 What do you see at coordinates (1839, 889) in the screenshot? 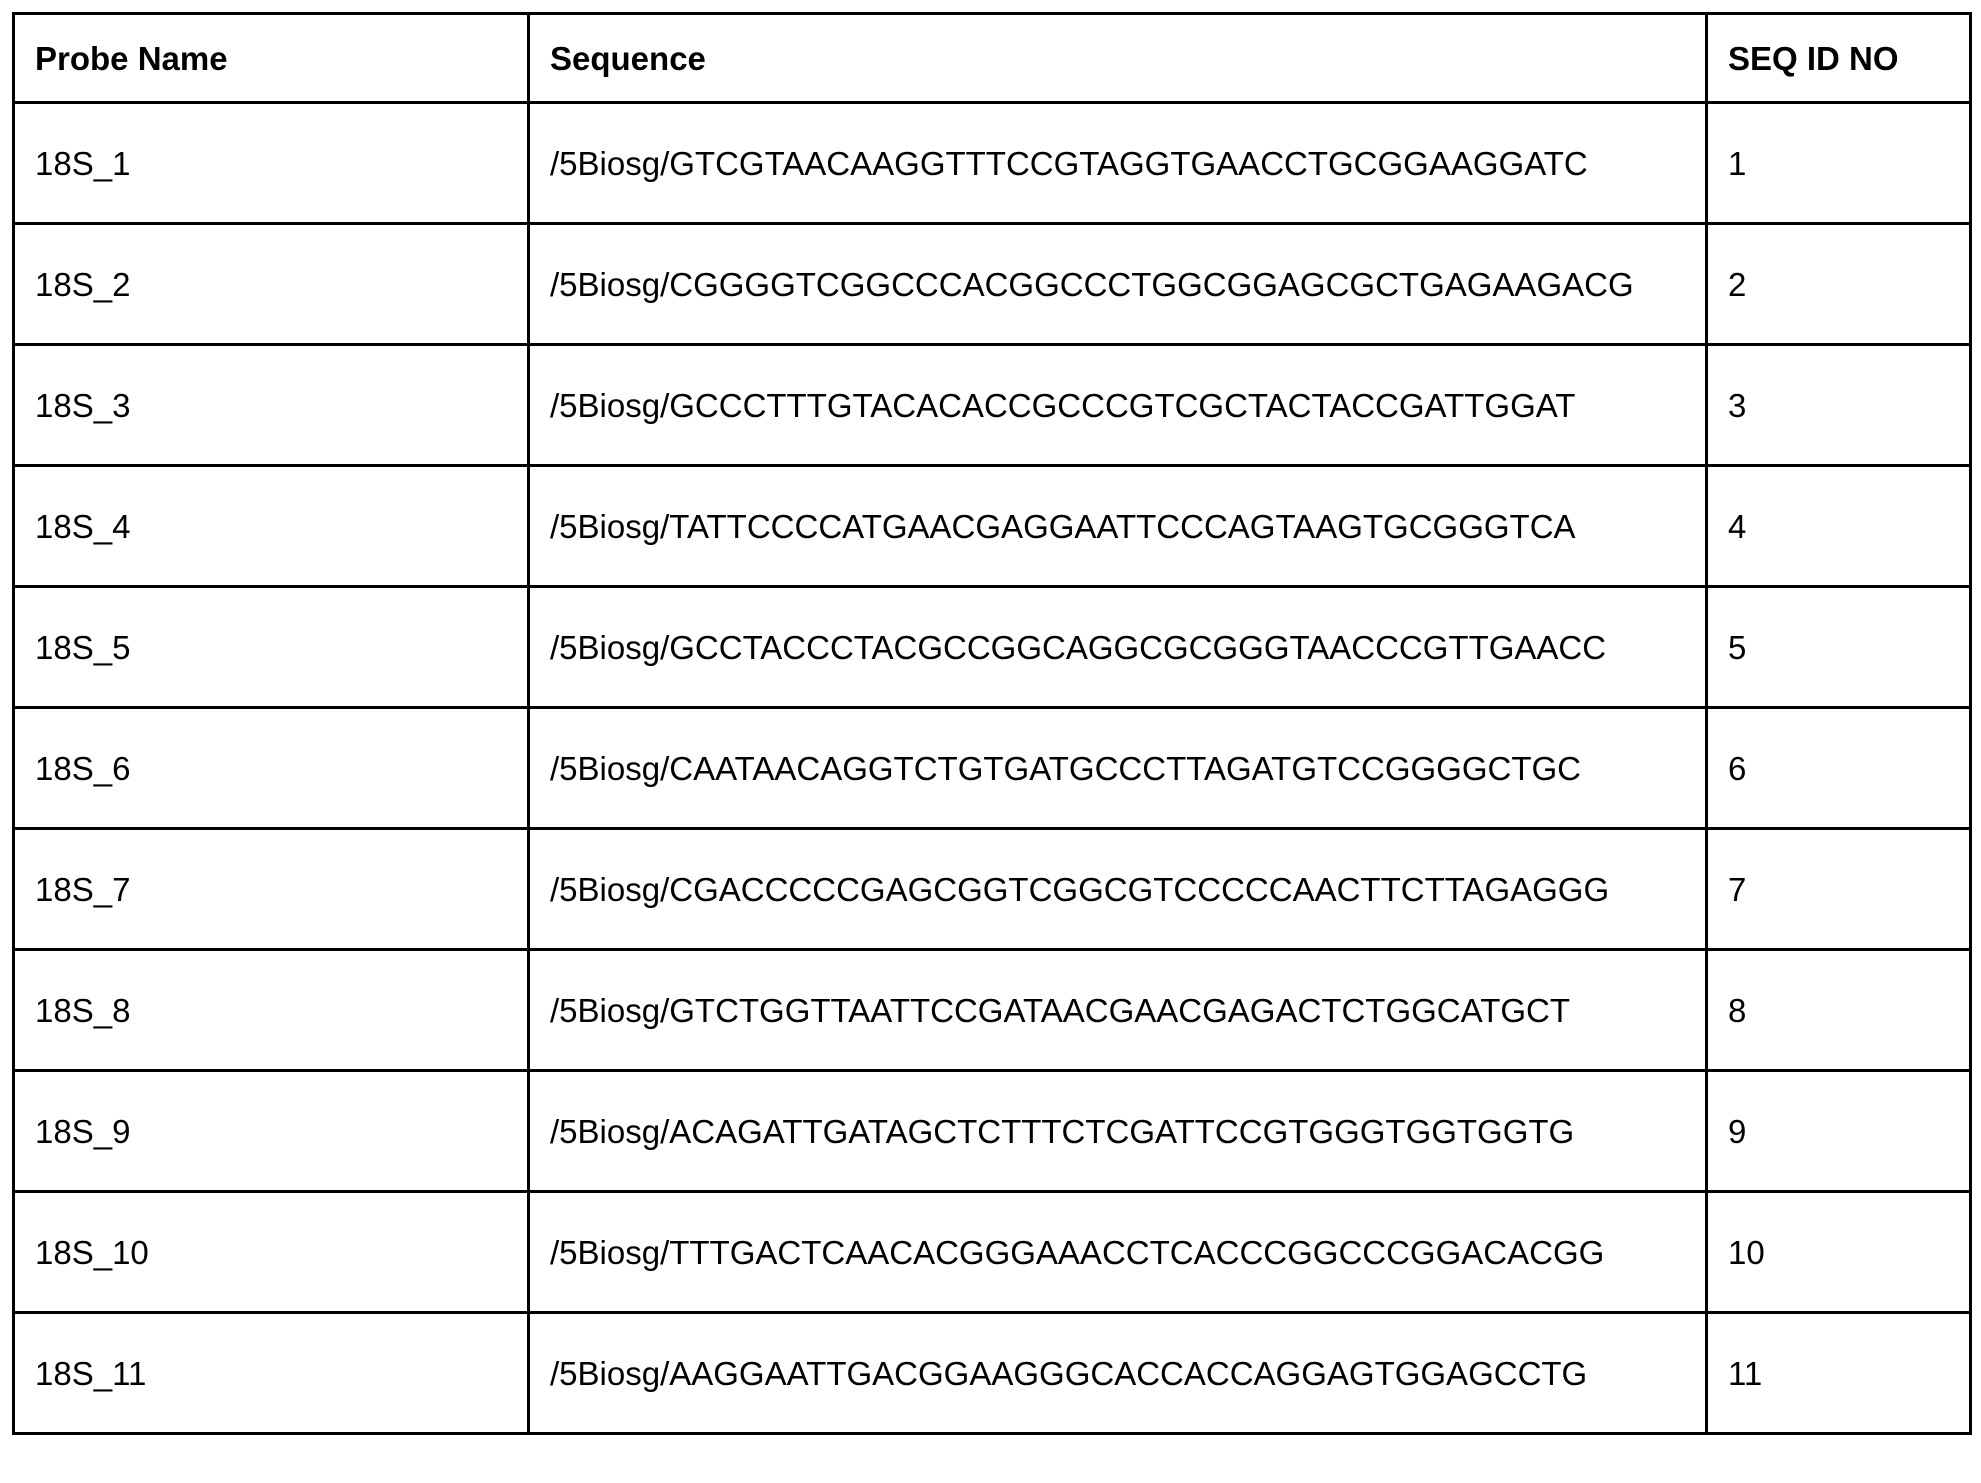
I see `seq-id-cell: 7` at bounding box center [1839, 889].